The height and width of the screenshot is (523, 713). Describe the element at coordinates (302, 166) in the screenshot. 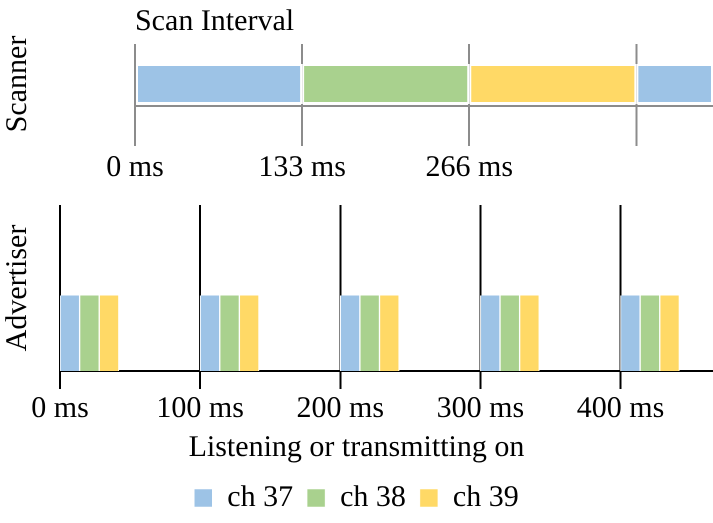

I see `x-tick-label: 133 ms` at that location.